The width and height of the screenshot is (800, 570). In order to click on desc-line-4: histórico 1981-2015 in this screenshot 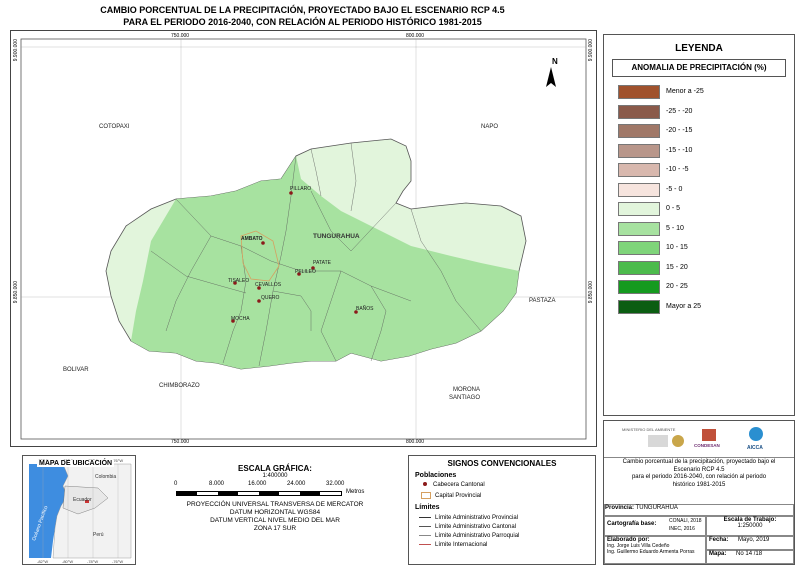, I will do `click(699, 484)`.